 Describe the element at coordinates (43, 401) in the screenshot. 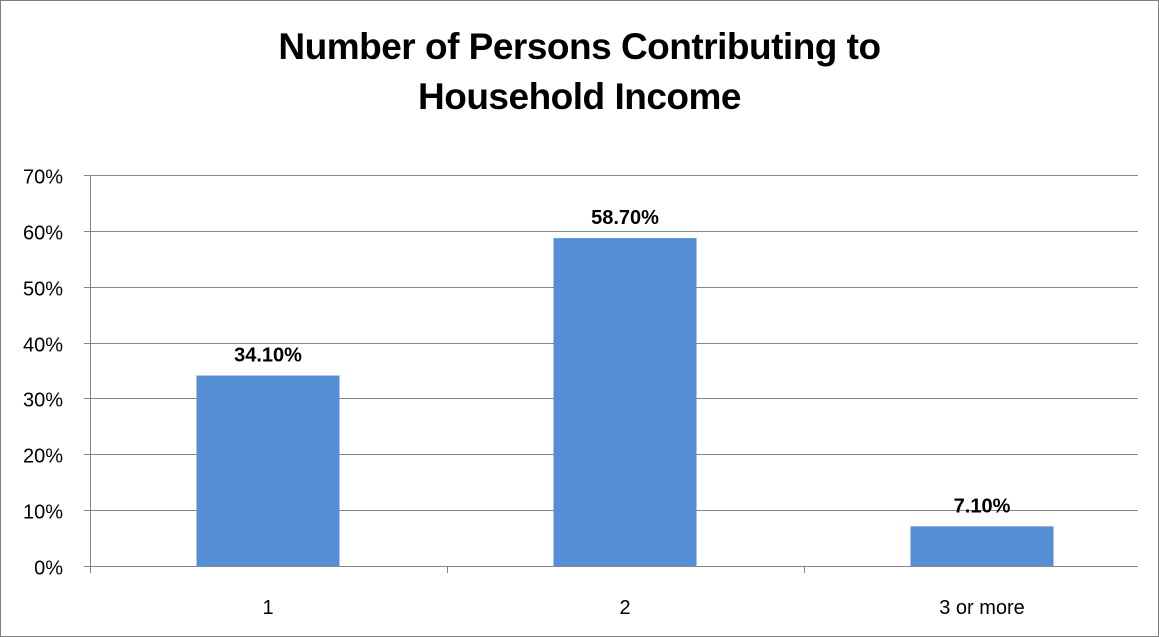

I see `y-tick-label: 30%` at that location.